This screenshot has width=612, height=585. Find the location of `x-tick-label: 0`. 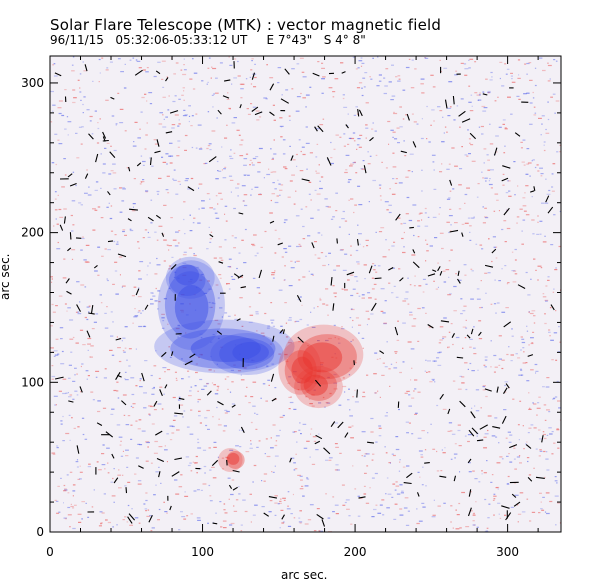

x-tick-label: 0 is located at coordinates (50, 552).